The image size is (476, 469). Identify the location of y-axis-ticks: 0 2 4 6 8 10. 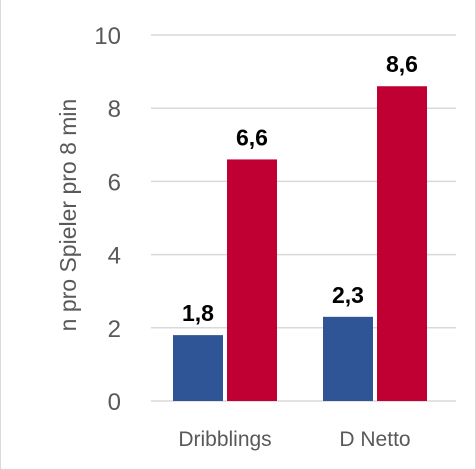
(107, 219).